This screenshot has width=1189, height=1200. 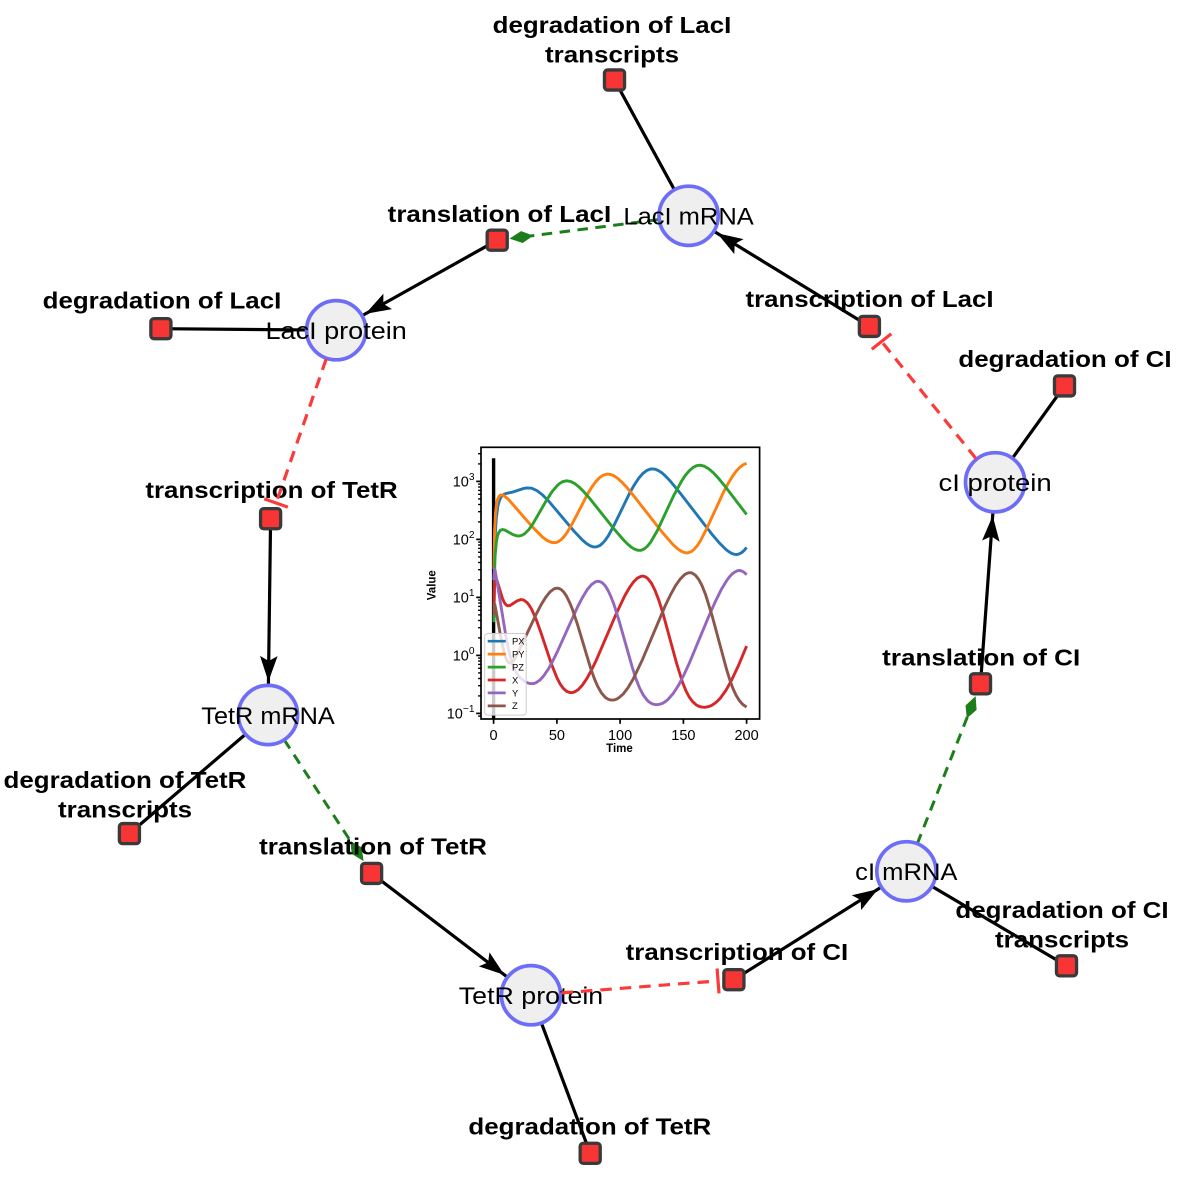 What do you see at coordinates (995, 483) in the screenshot?
I see `svg-text: cI protein` at bounding box center [995, 483].